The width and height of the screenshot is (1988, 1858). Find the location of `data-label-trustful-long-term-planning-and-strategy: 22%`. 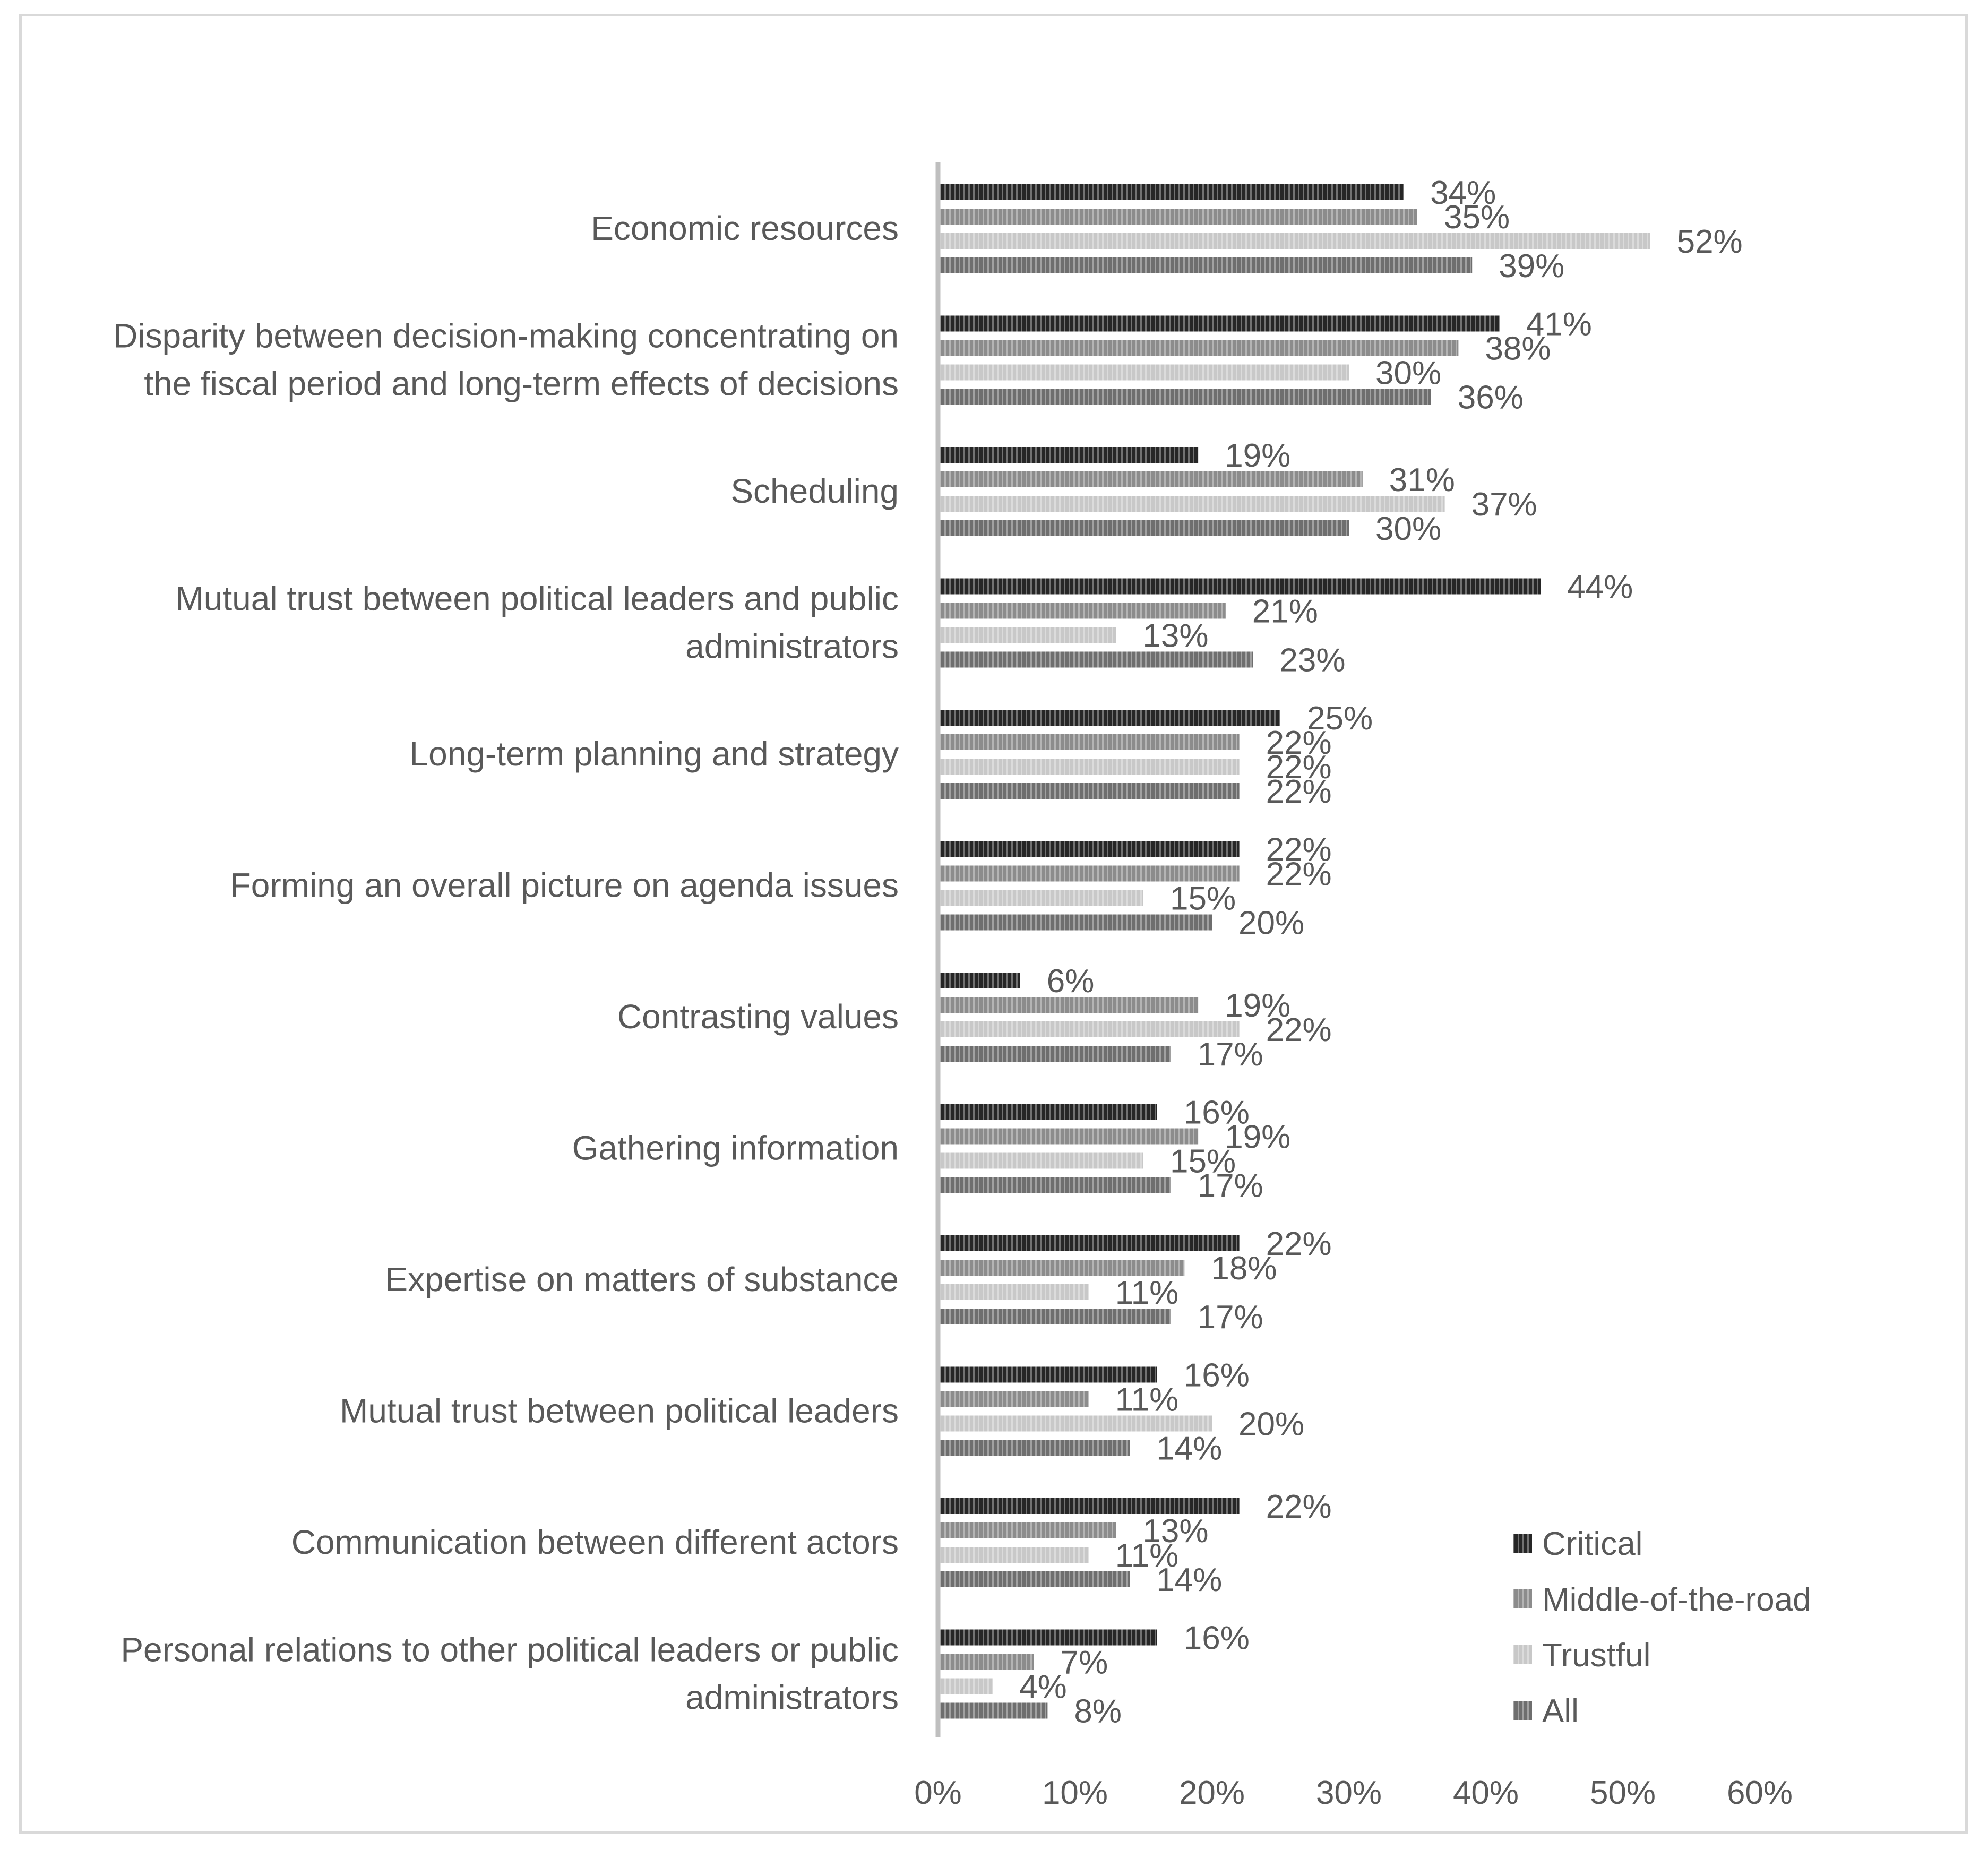

data-label-trustful-long-term-planning-and-strategy: 22% is located at coordinates (1299, 767).